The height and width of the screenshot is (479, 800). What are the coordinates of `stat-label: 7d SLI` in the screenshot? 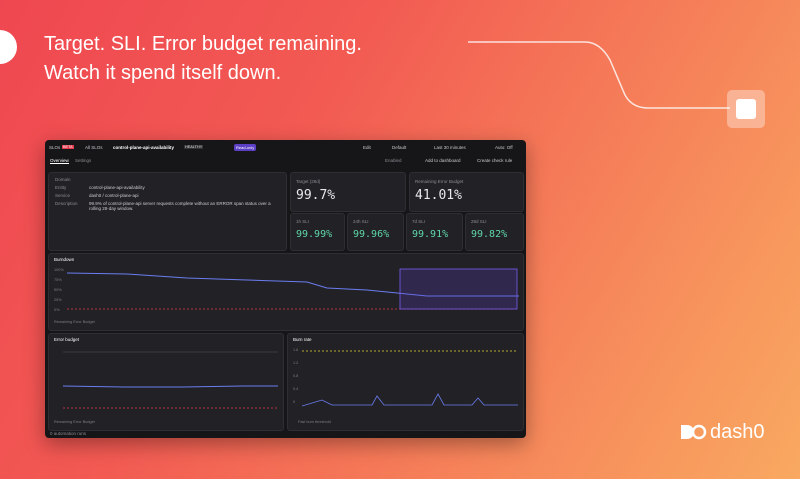 It's located at (419, 221).